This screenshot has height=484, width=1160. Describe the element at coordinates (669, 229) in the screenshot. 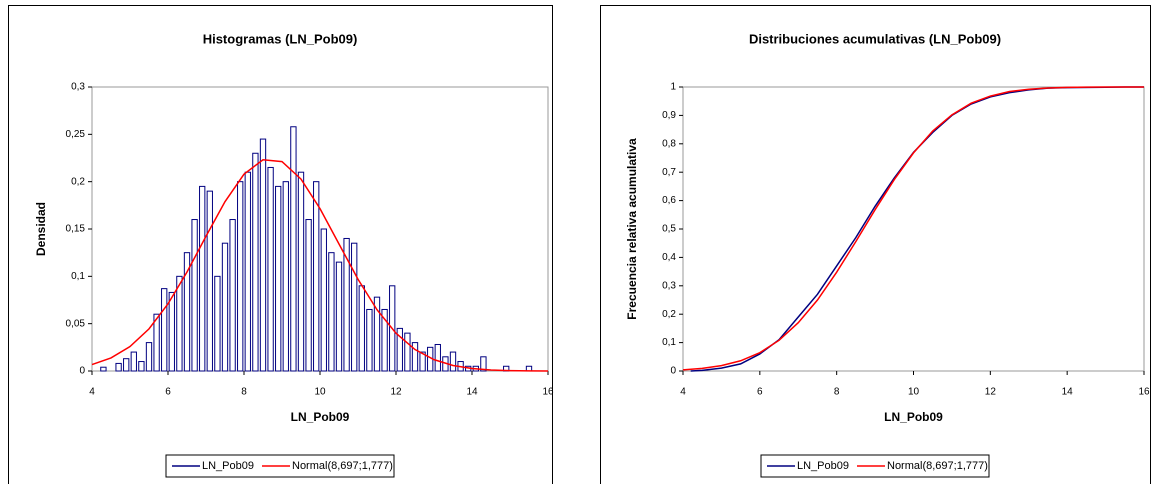

I see `y-tick-label: 0,5` at that location.